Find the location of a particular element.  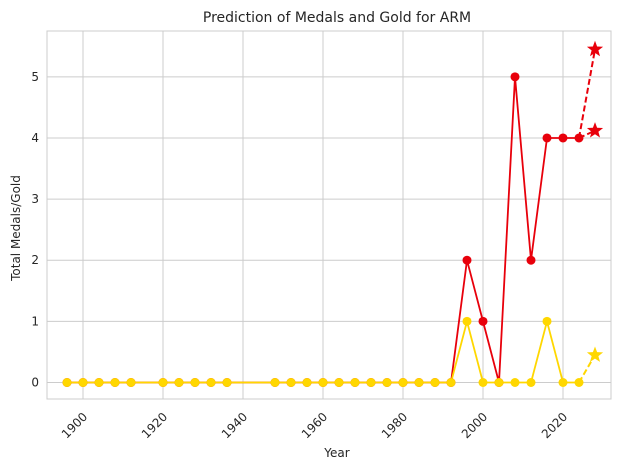

x-tick-label: 2020 is located at coordinates (554, 425).